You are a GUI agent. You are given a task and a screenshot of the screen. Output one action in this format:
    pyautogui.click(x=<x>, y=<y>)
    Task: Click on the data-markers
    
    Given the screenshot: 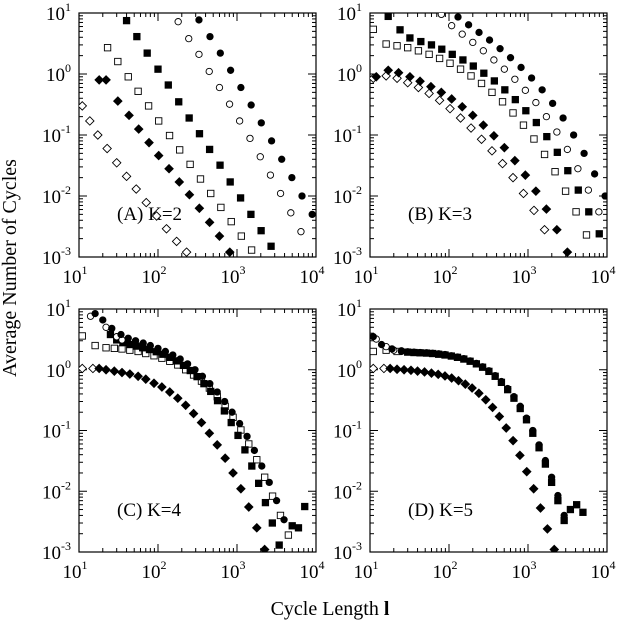 What is the action you would take?
    pyautogui.click(x=194, y=430)
    